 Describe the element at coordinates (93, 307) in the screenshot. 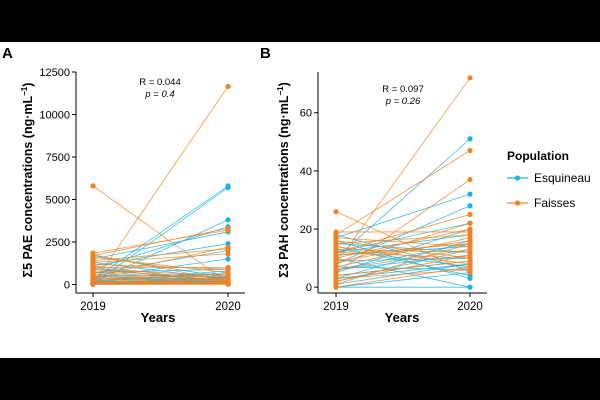

I see `panel-a-x-tick-label: 2019` at that location.